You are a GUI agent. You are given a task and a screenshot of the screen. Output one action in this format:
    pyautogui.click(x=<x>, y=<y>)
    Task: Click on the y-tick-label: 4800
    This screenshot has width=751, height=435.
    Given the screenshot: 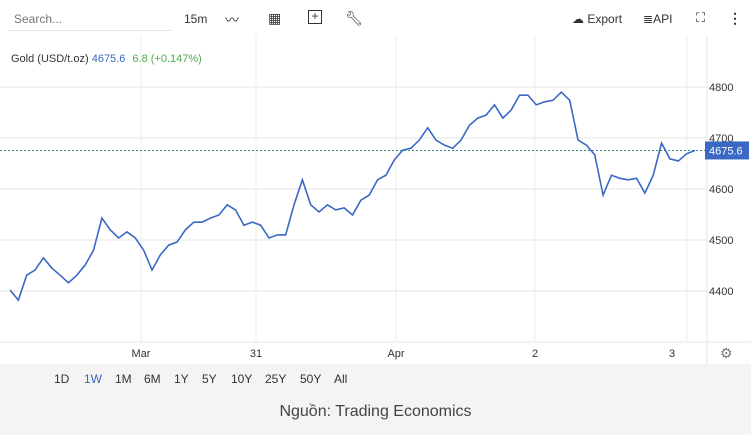 What is the action you would take?
    pyautogui.click(x=721, y=88)
    